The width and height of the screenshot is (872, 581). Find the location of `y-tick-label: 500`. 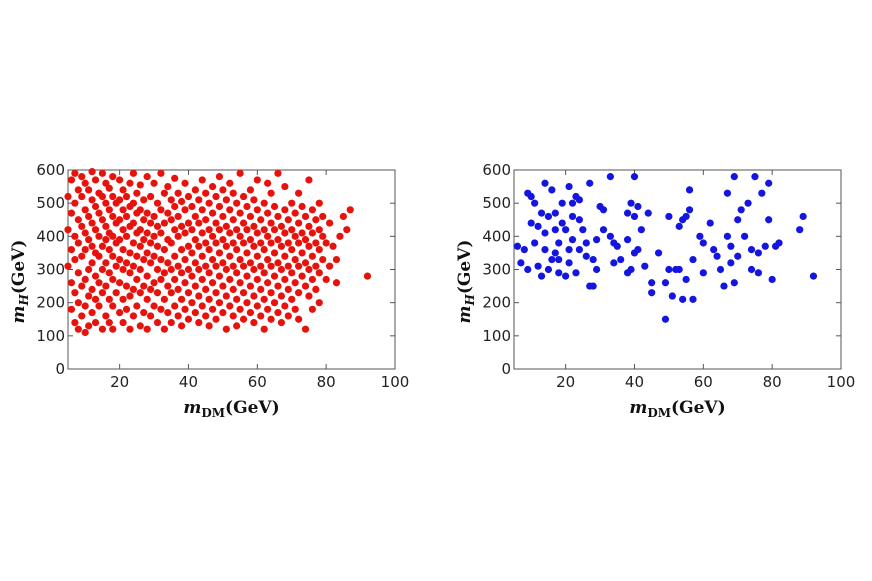

y-tick-label: 500 is located at coordinates (496, 203).